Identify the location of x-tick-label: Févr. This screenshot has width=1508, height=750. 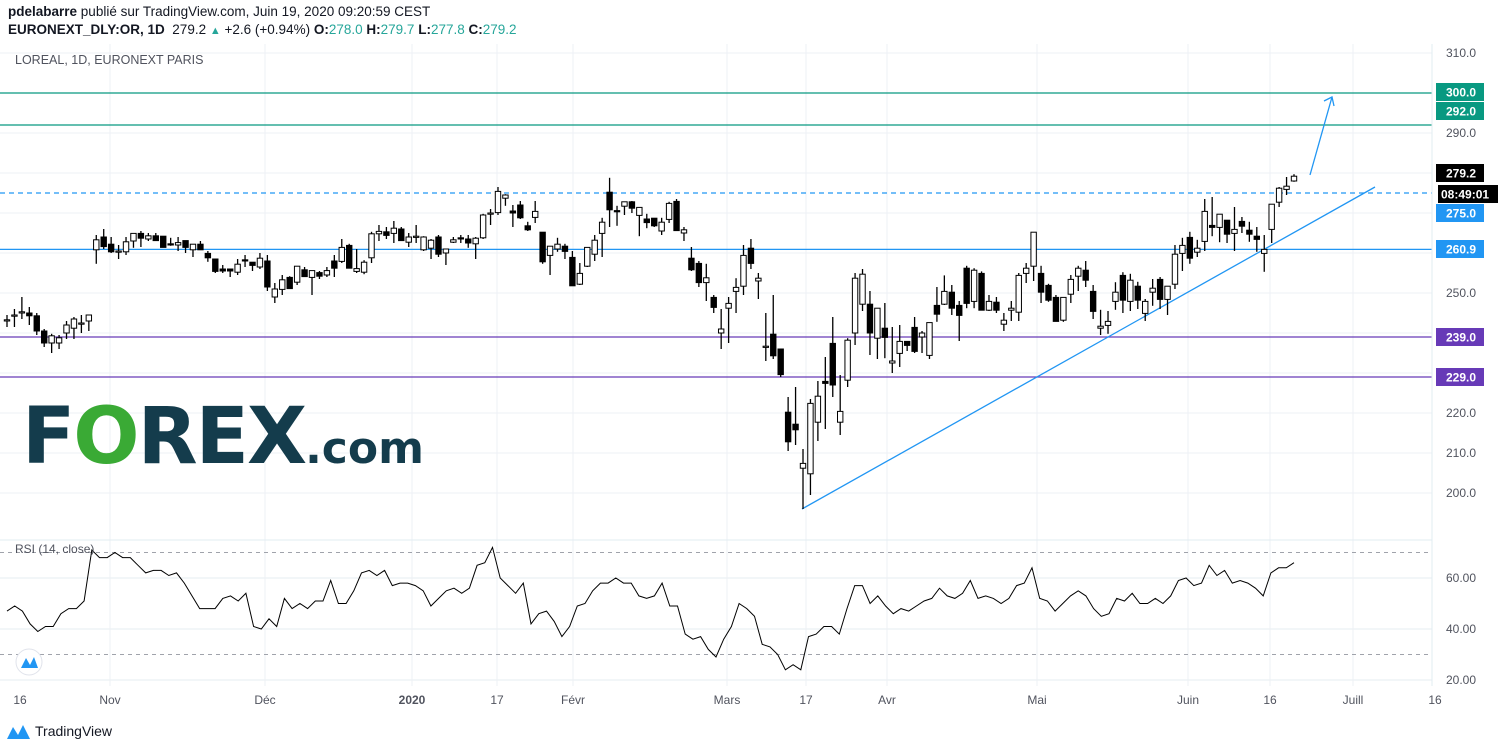
(573, 700).